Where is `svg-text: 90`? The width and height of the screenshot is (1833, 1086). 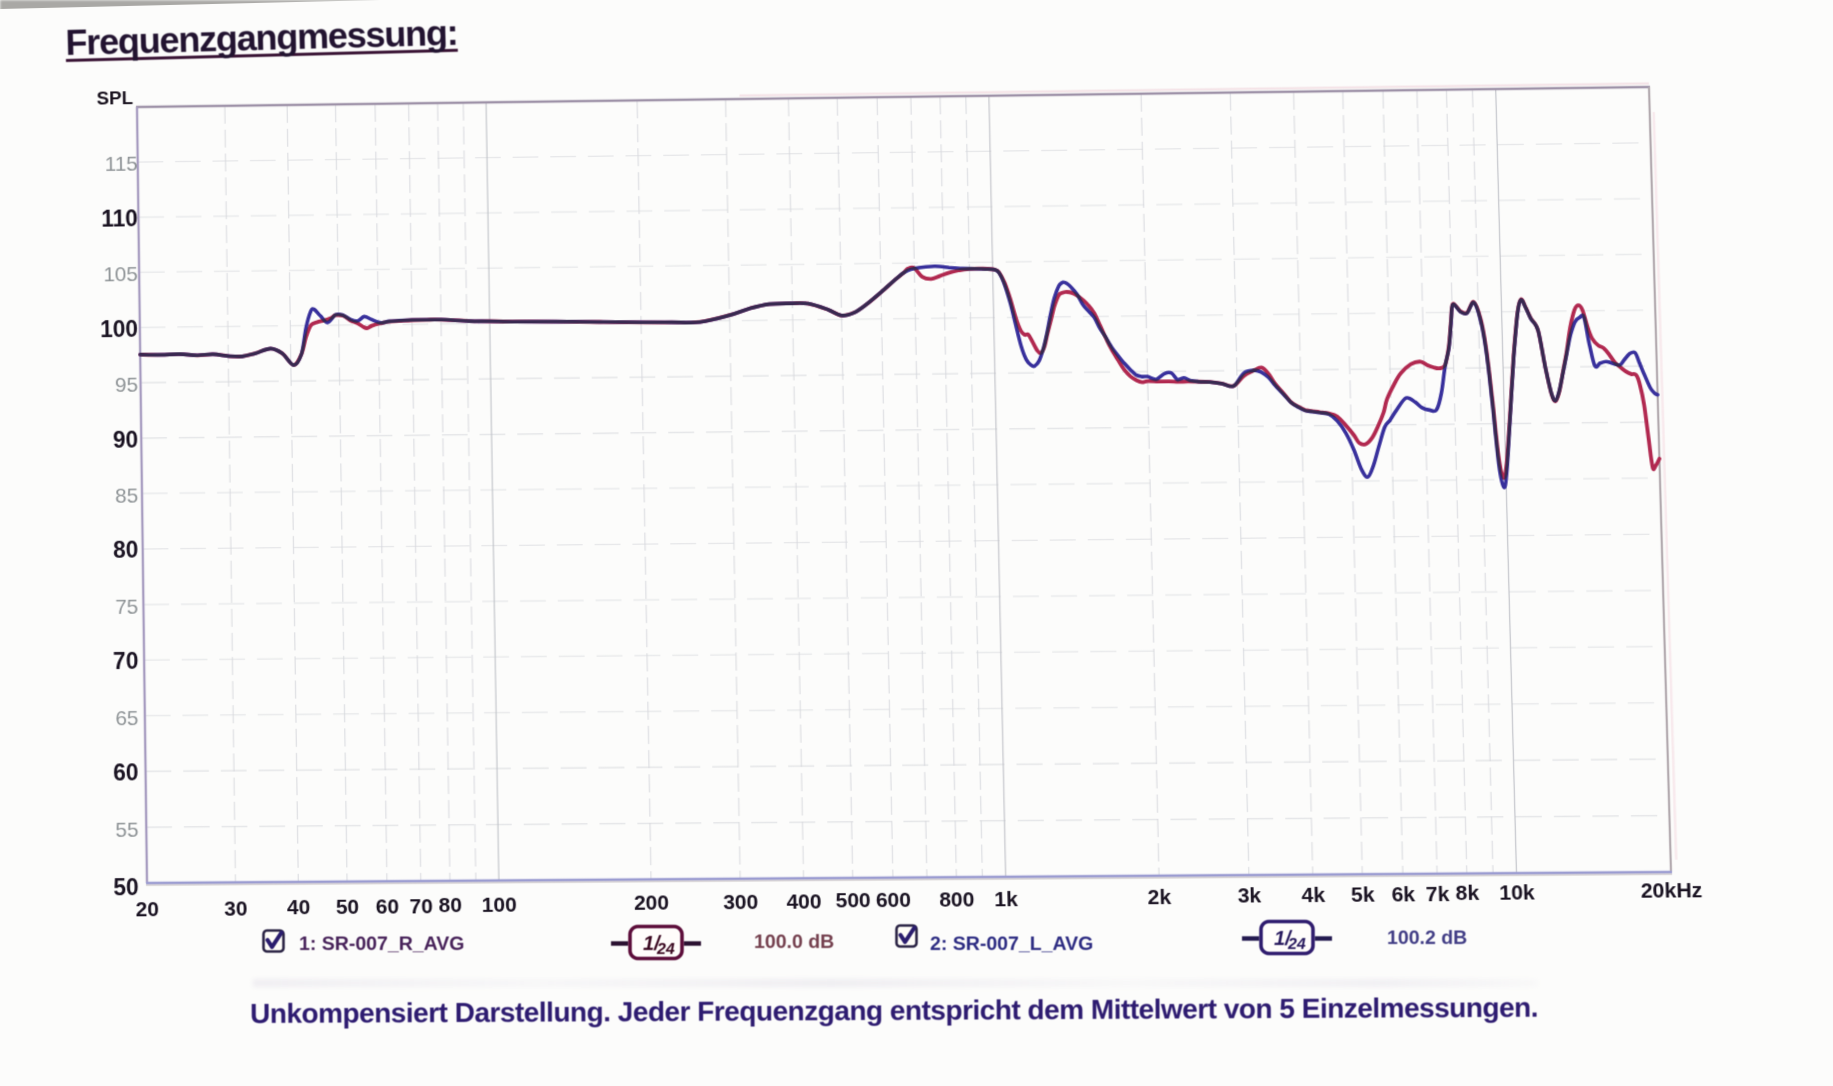 svg-text: 90 is located at coordinates (126, 439).